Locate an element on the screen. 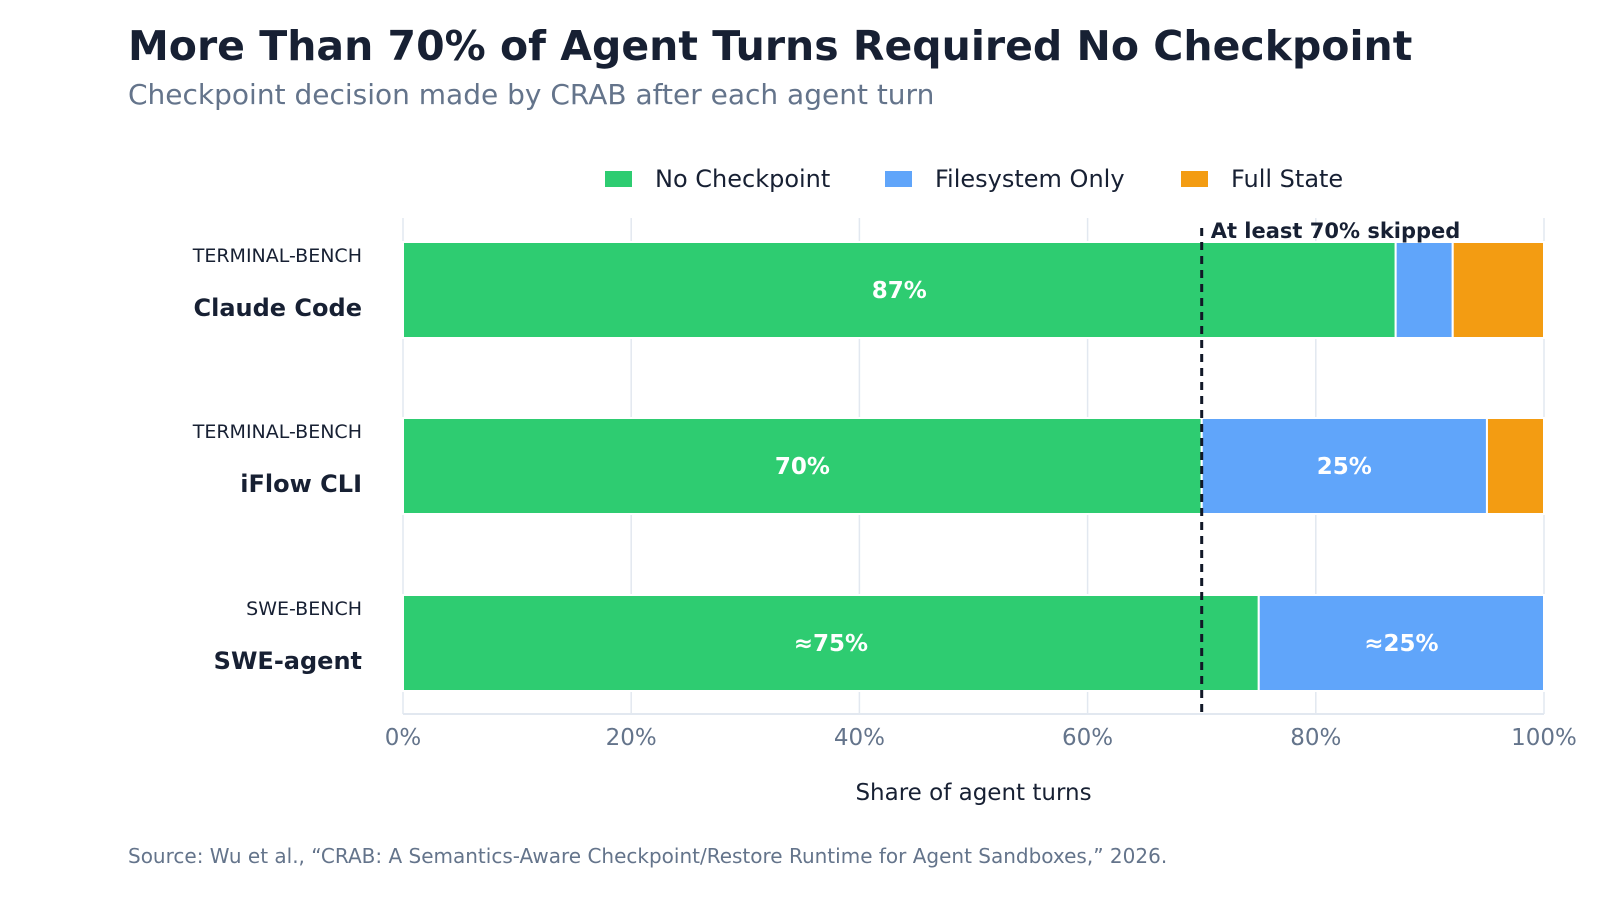 This screenshot has width=1600, height=900. category-group-label: SWE-BENCH is located at coordinates (304, 609).